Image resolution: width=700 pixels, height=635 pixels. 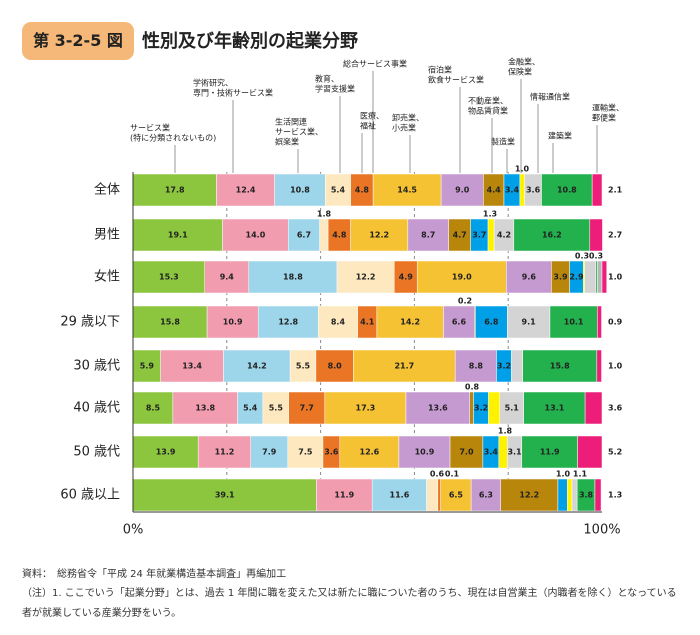 What do you see at coordinates (173, 138) in the screenshot?
I see `series-top-label: (特に分類されないもの)` at bounding box center [173, 138].